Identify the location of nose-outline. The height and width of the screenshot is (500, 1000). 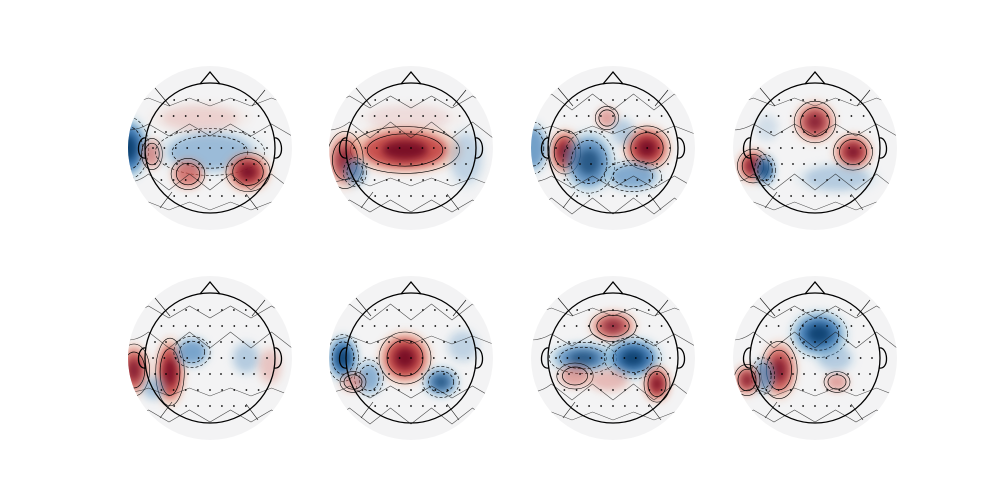
(210, 287).